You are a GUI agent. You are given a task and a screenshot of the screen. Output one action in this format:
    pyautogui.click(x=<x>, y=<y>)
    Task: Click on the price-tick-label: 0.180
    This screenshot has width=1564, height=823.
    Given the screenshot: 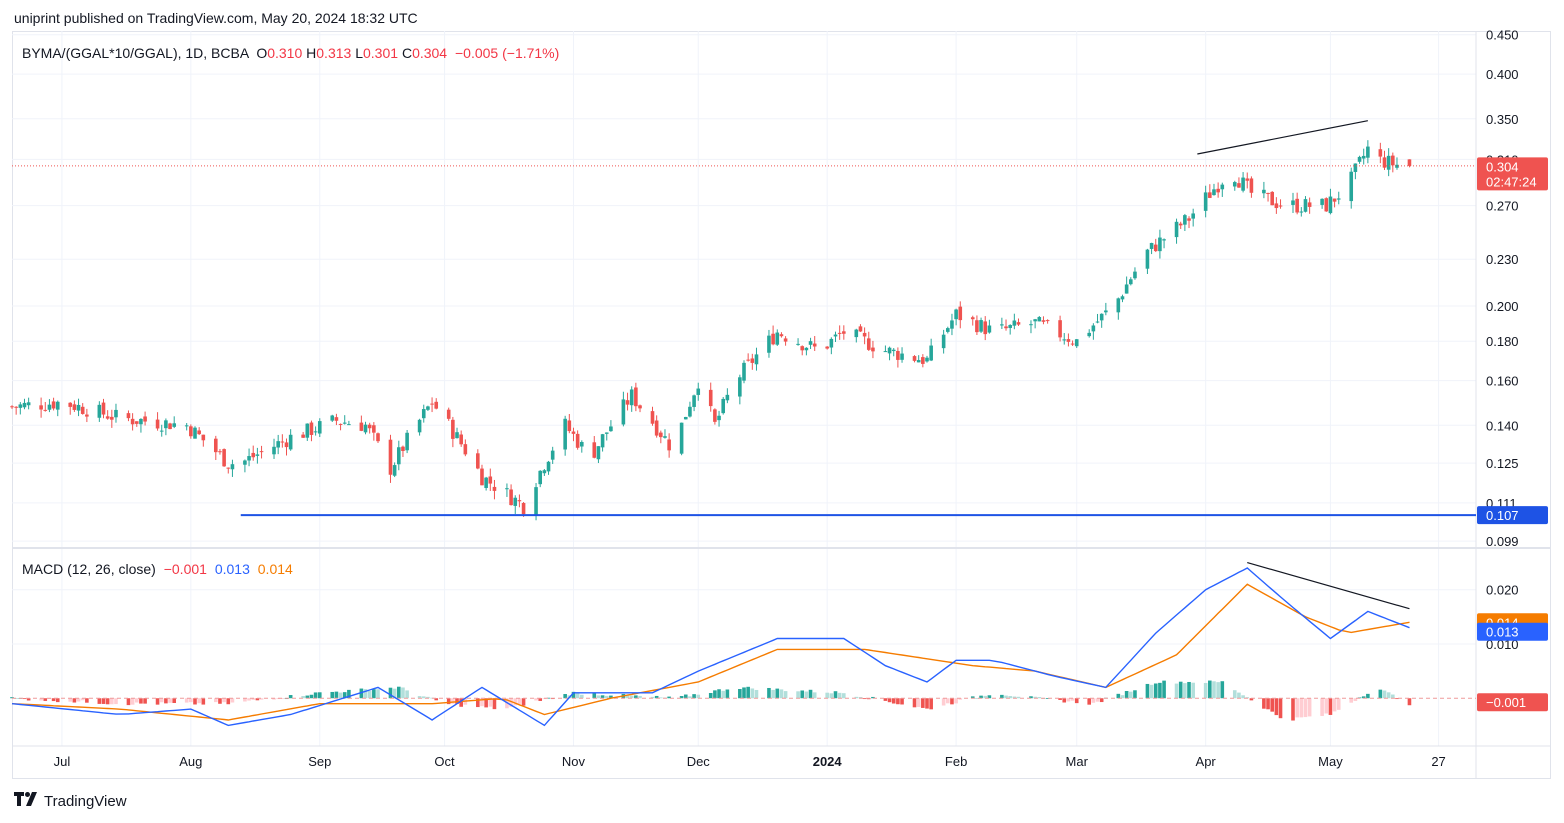 What is the action you would take?
    pyautogui.click(x=1502, y=341)
    